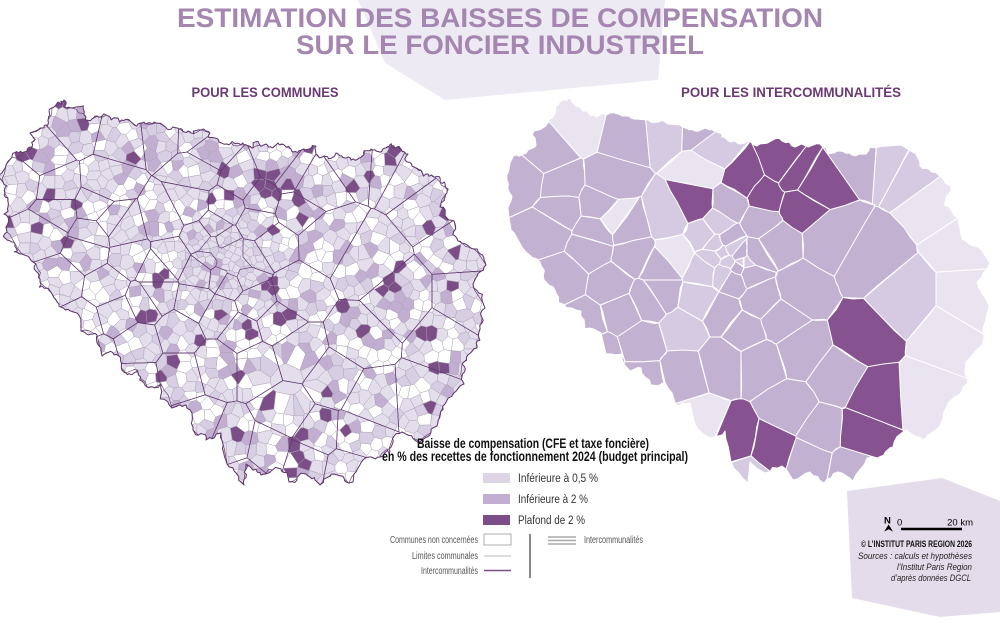  Describe the element at coordinates (551, 521) in the screenshot. I see `svg-text: Plafond de 2 %` at that location.